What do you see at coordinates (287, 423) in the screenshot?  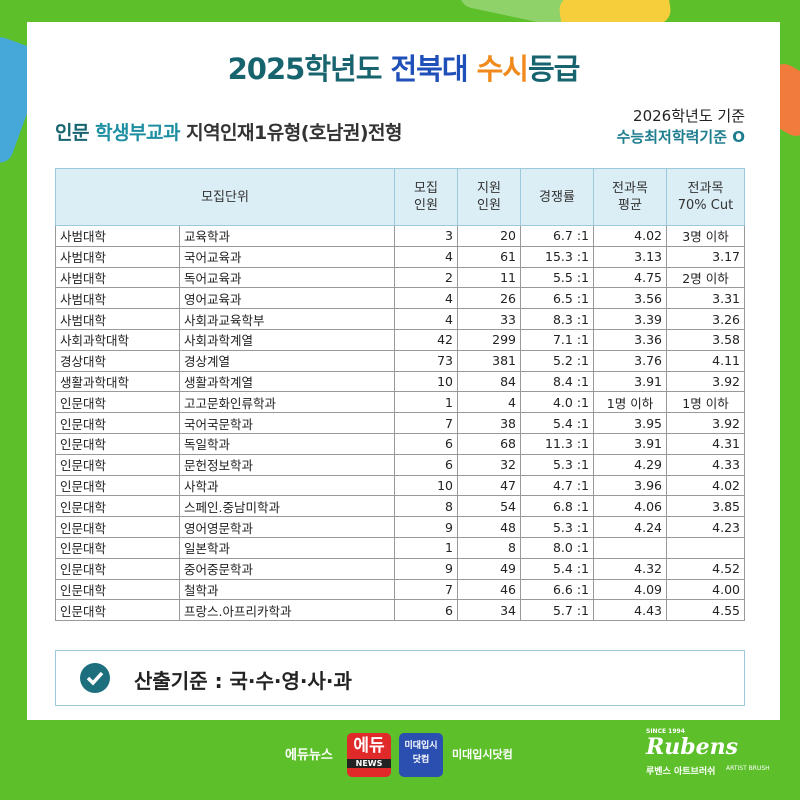 I see `department: 국어국문학과` at bounding box center [287, 423].